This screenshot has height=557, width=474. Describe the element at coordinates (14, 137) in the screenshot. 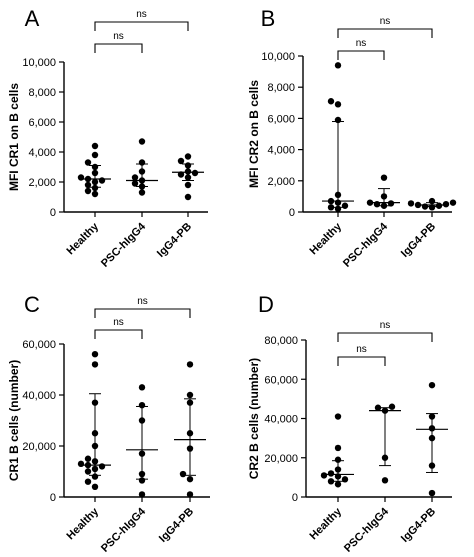

I see `y-axis-label: MFI CR1 on B cells` at that location.